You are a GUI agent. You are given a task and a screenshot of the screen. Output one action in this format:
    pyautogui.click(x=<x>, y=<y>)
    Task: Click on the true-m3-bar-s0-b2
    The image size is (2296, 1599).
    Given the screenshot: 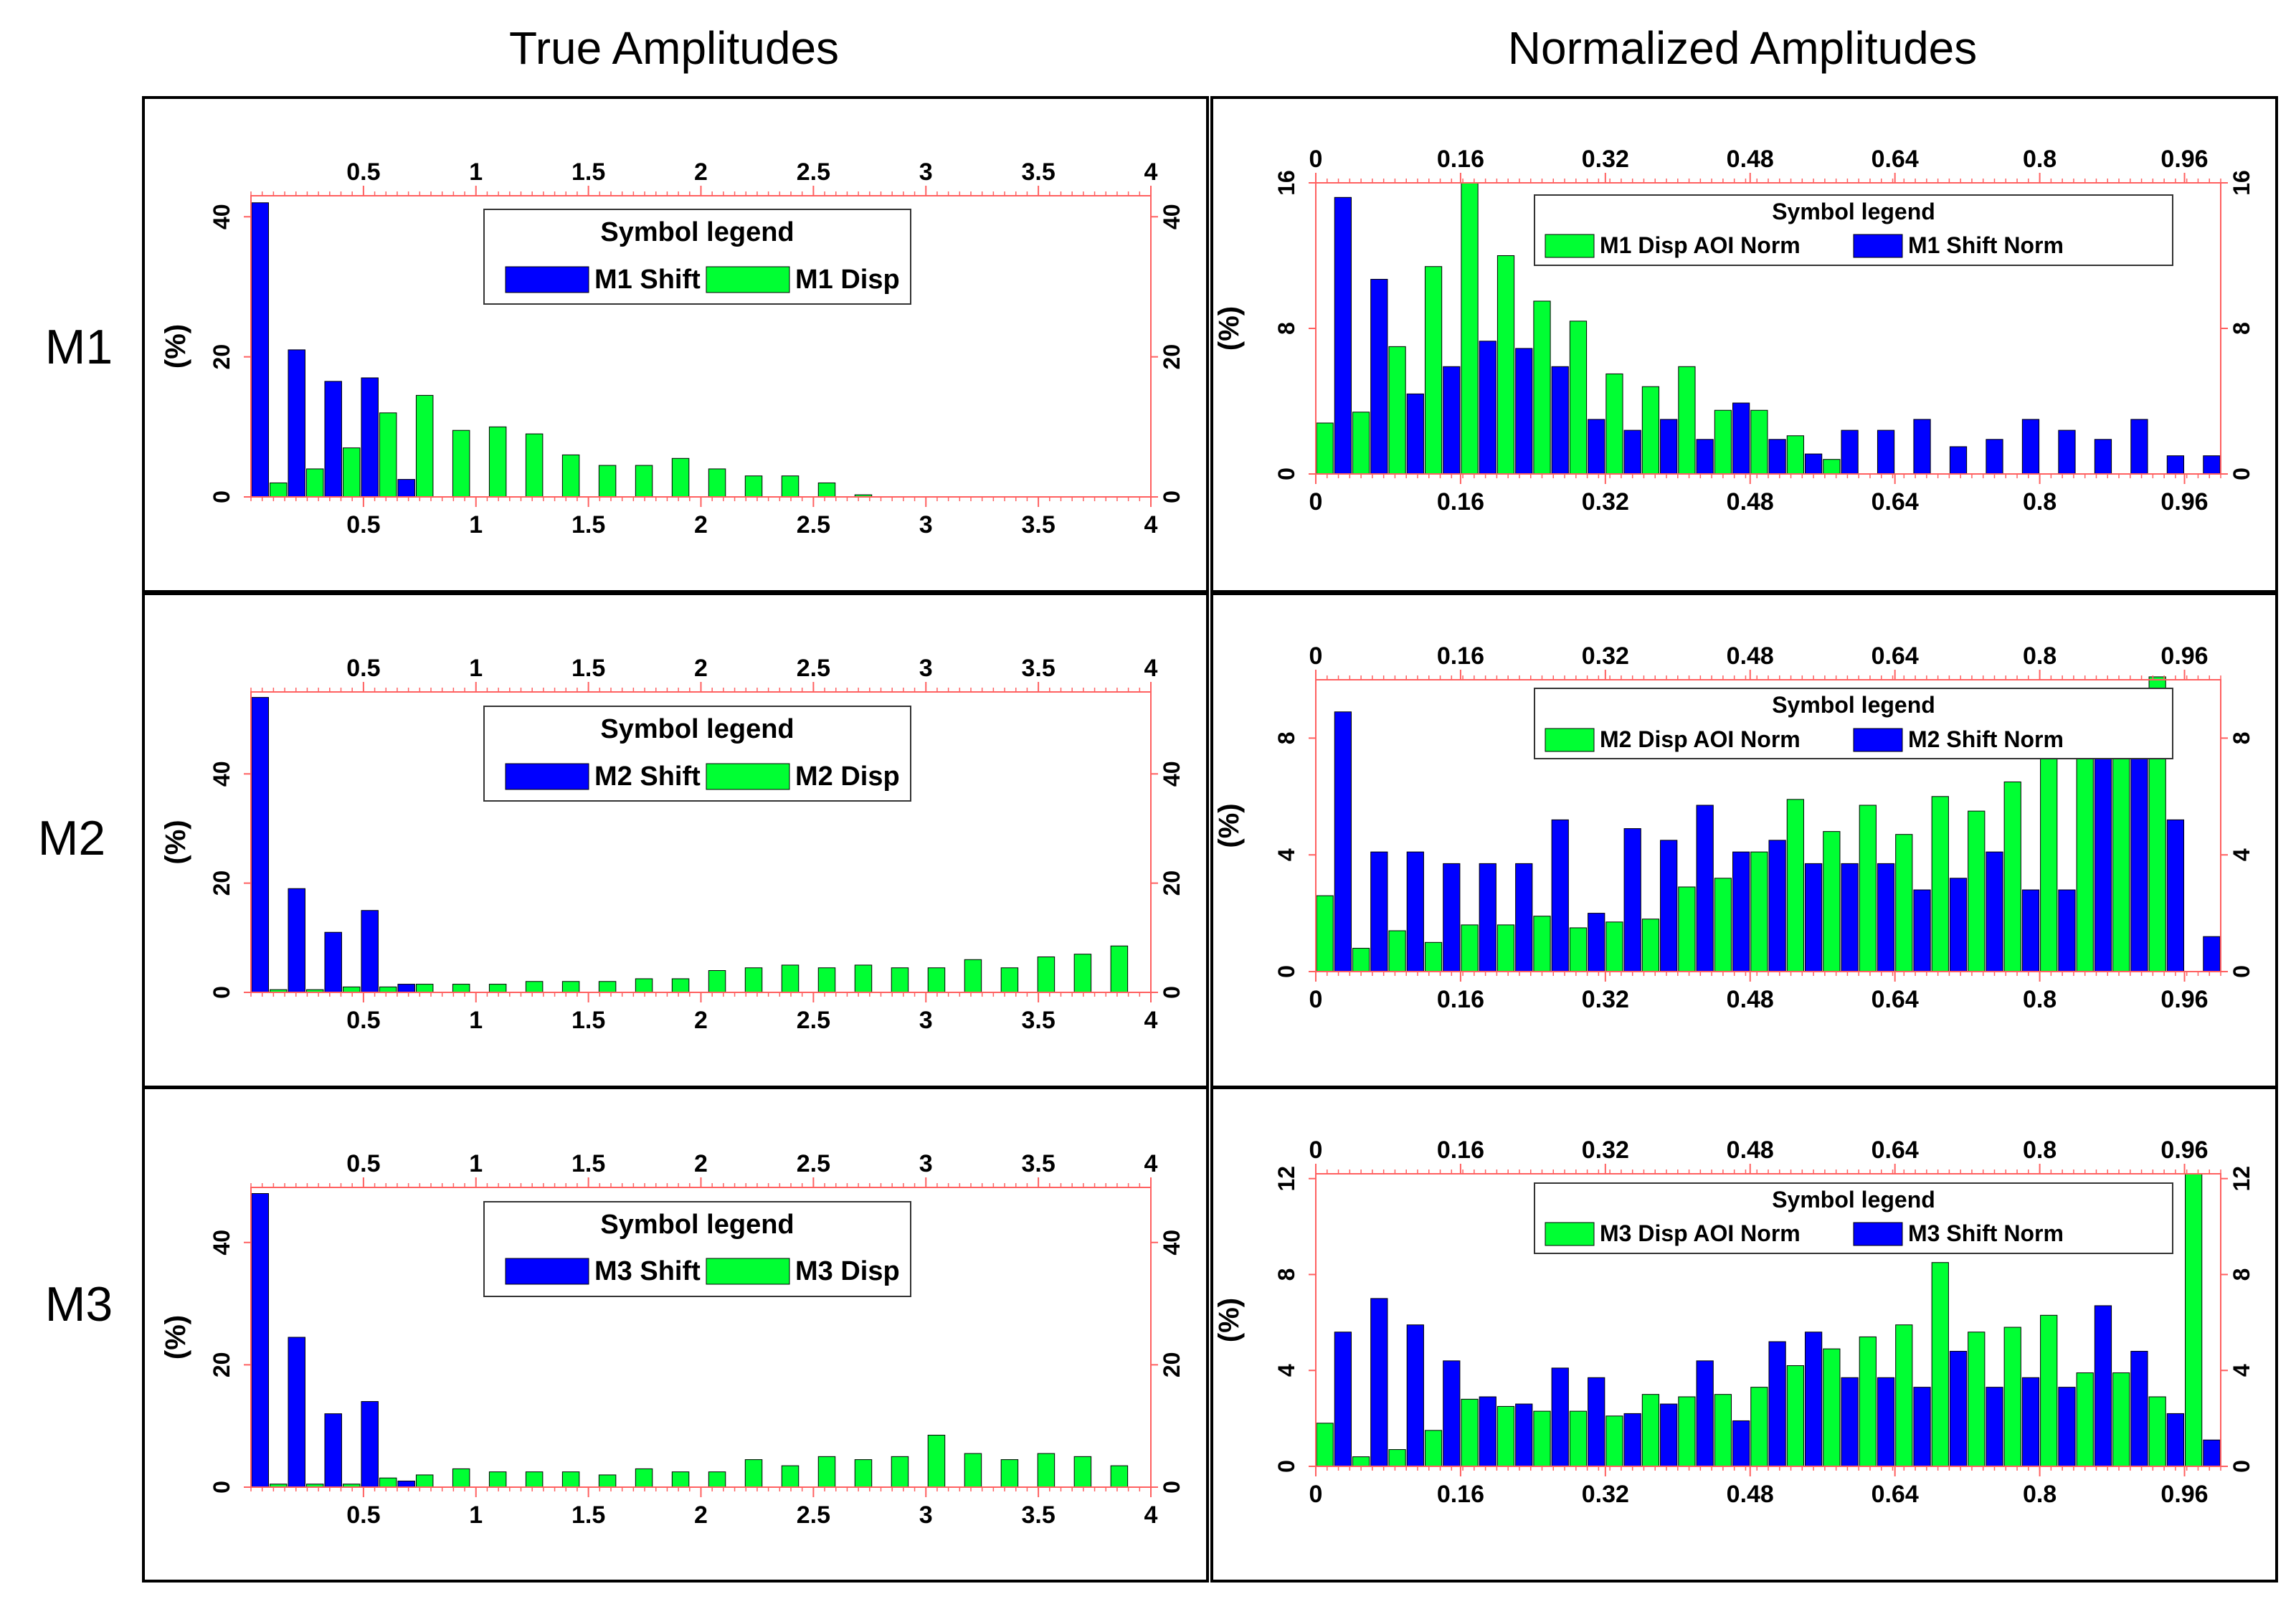 What is the action you would take?
    pyautogui.click(x=333, y=1450)
    